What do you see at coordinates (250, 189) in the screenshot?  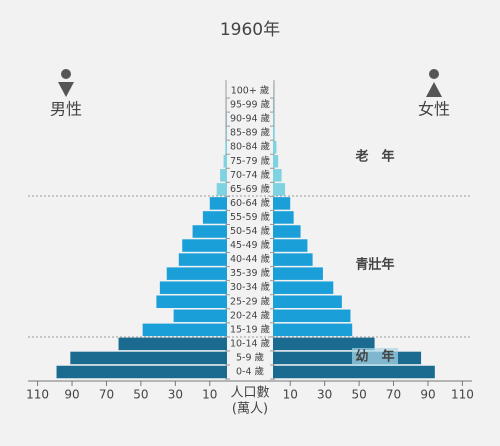 I see `category-label: 65-69 歲` at bounding box center [250, 189].